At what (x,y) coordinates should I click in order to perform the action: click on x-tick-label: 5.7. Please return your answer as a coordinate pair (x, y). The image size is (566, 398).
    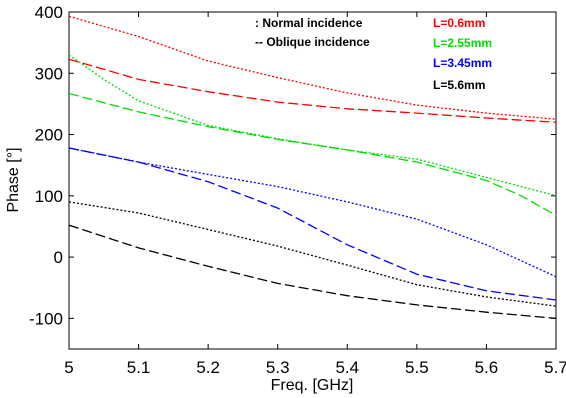
    Looking at the image, I should click on (555, 367).